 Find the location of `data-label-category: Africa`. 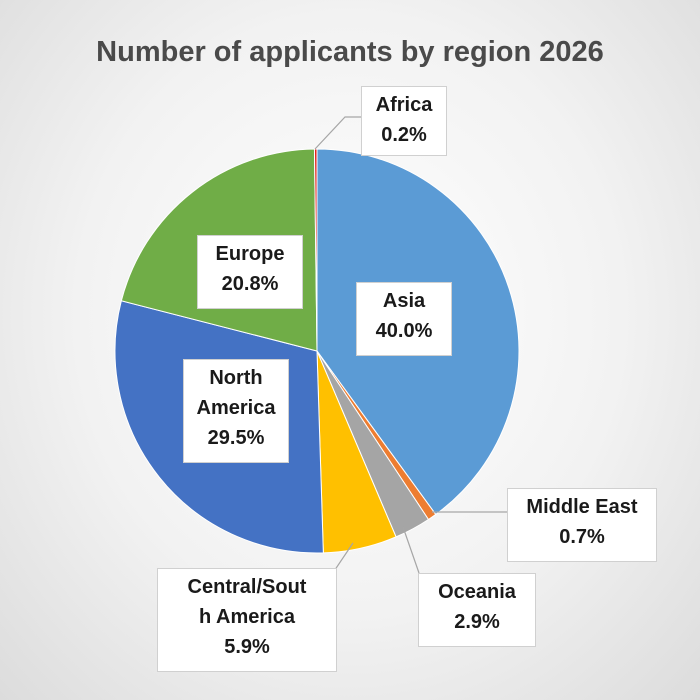

data-label-category: Africa is located at coordinates (404, 105).